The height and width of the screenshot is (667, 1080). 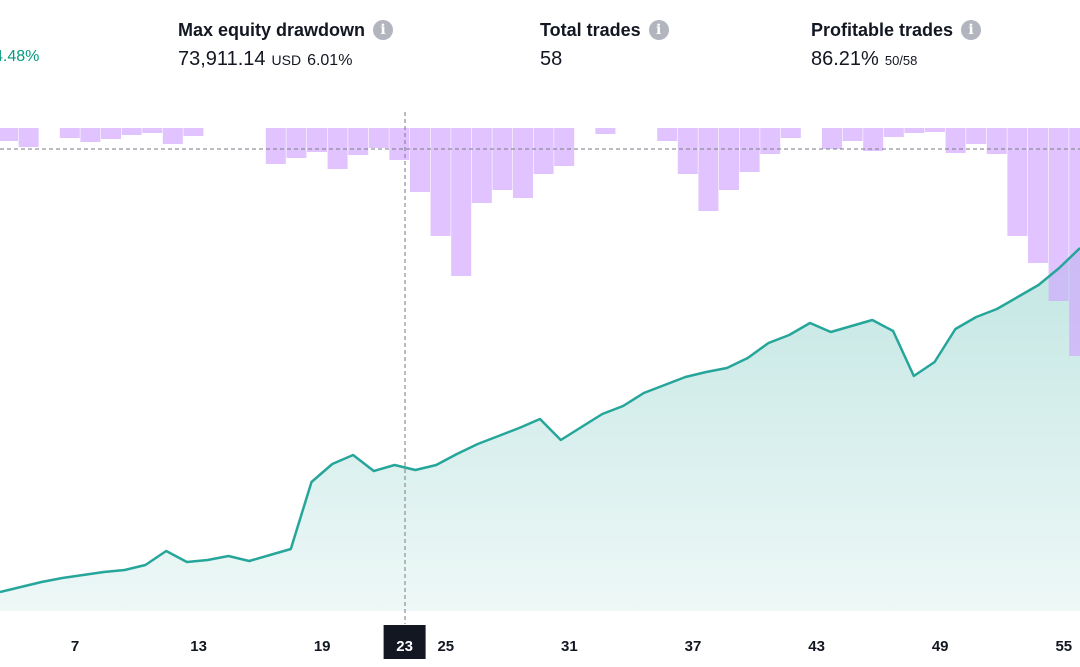 I want to click on x-tick-label: 23, so click(x=404, y=646).